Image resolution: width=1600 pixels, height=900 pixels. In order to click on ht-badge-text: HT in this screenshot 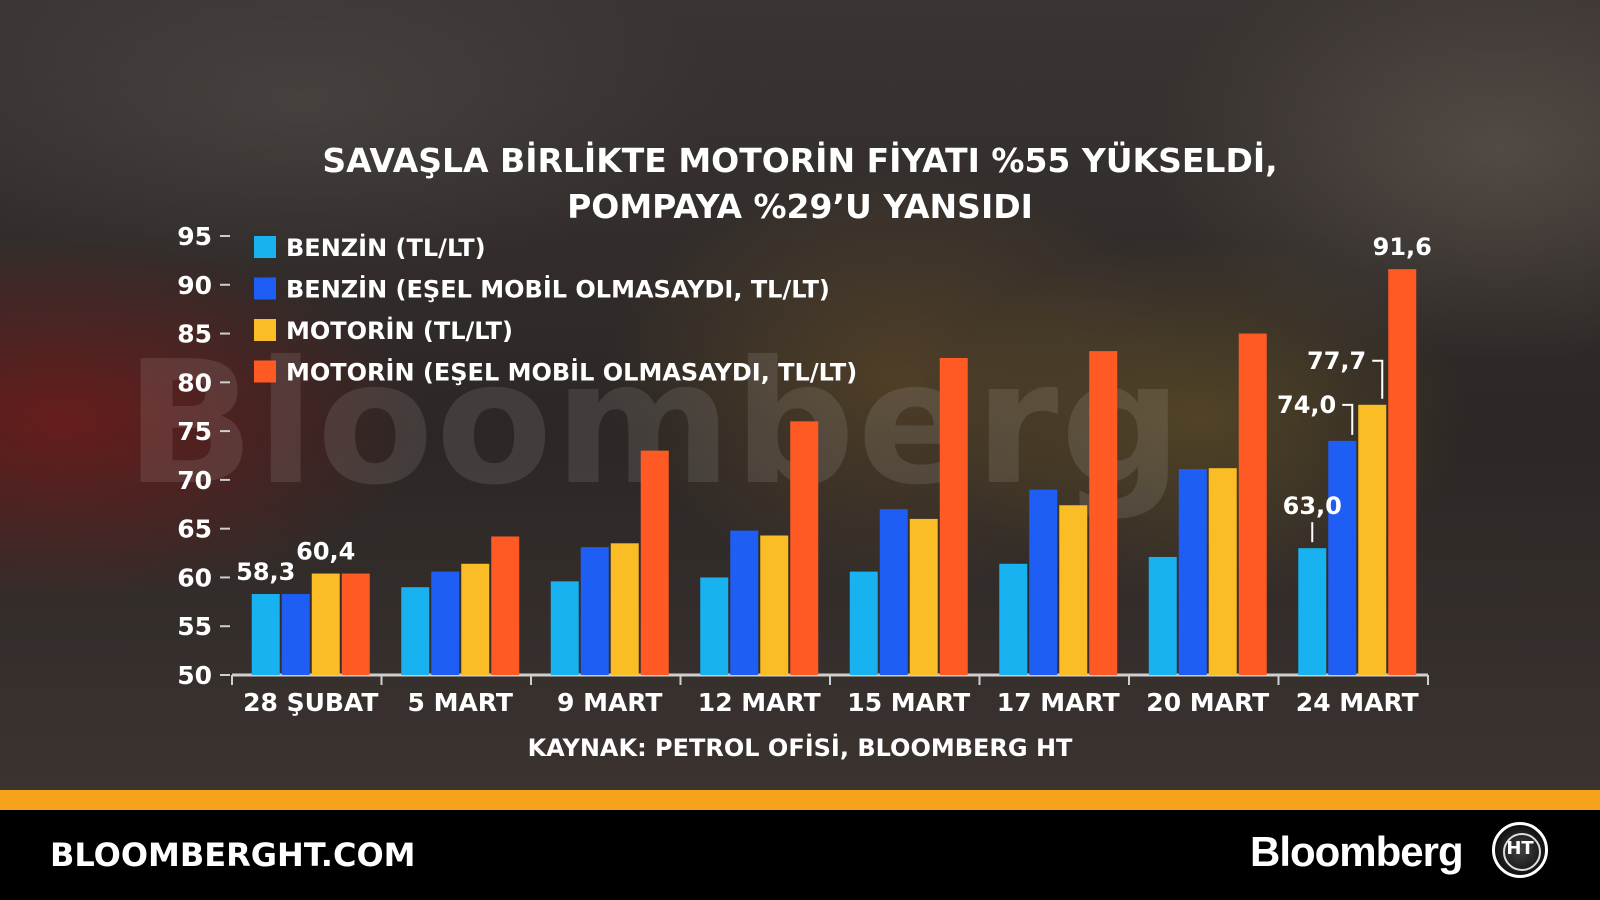, I will do `click(1520, 848)`.